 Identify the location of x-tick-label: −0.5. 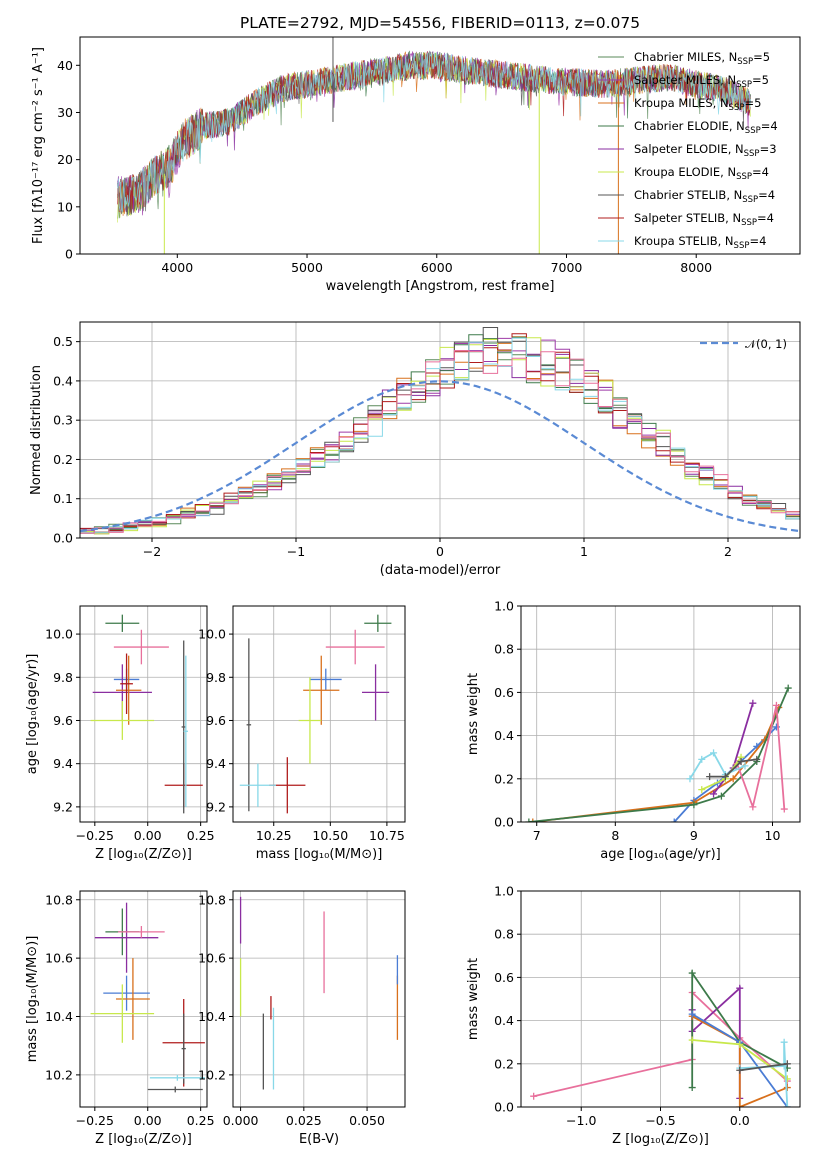
(660, 1120).